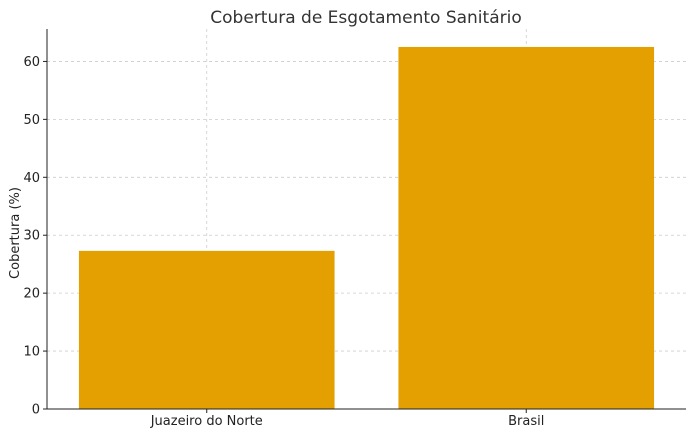 The width and height of the screenshot is (693, 435). I want to click on y-tick-label: 30, so click(31, 236).